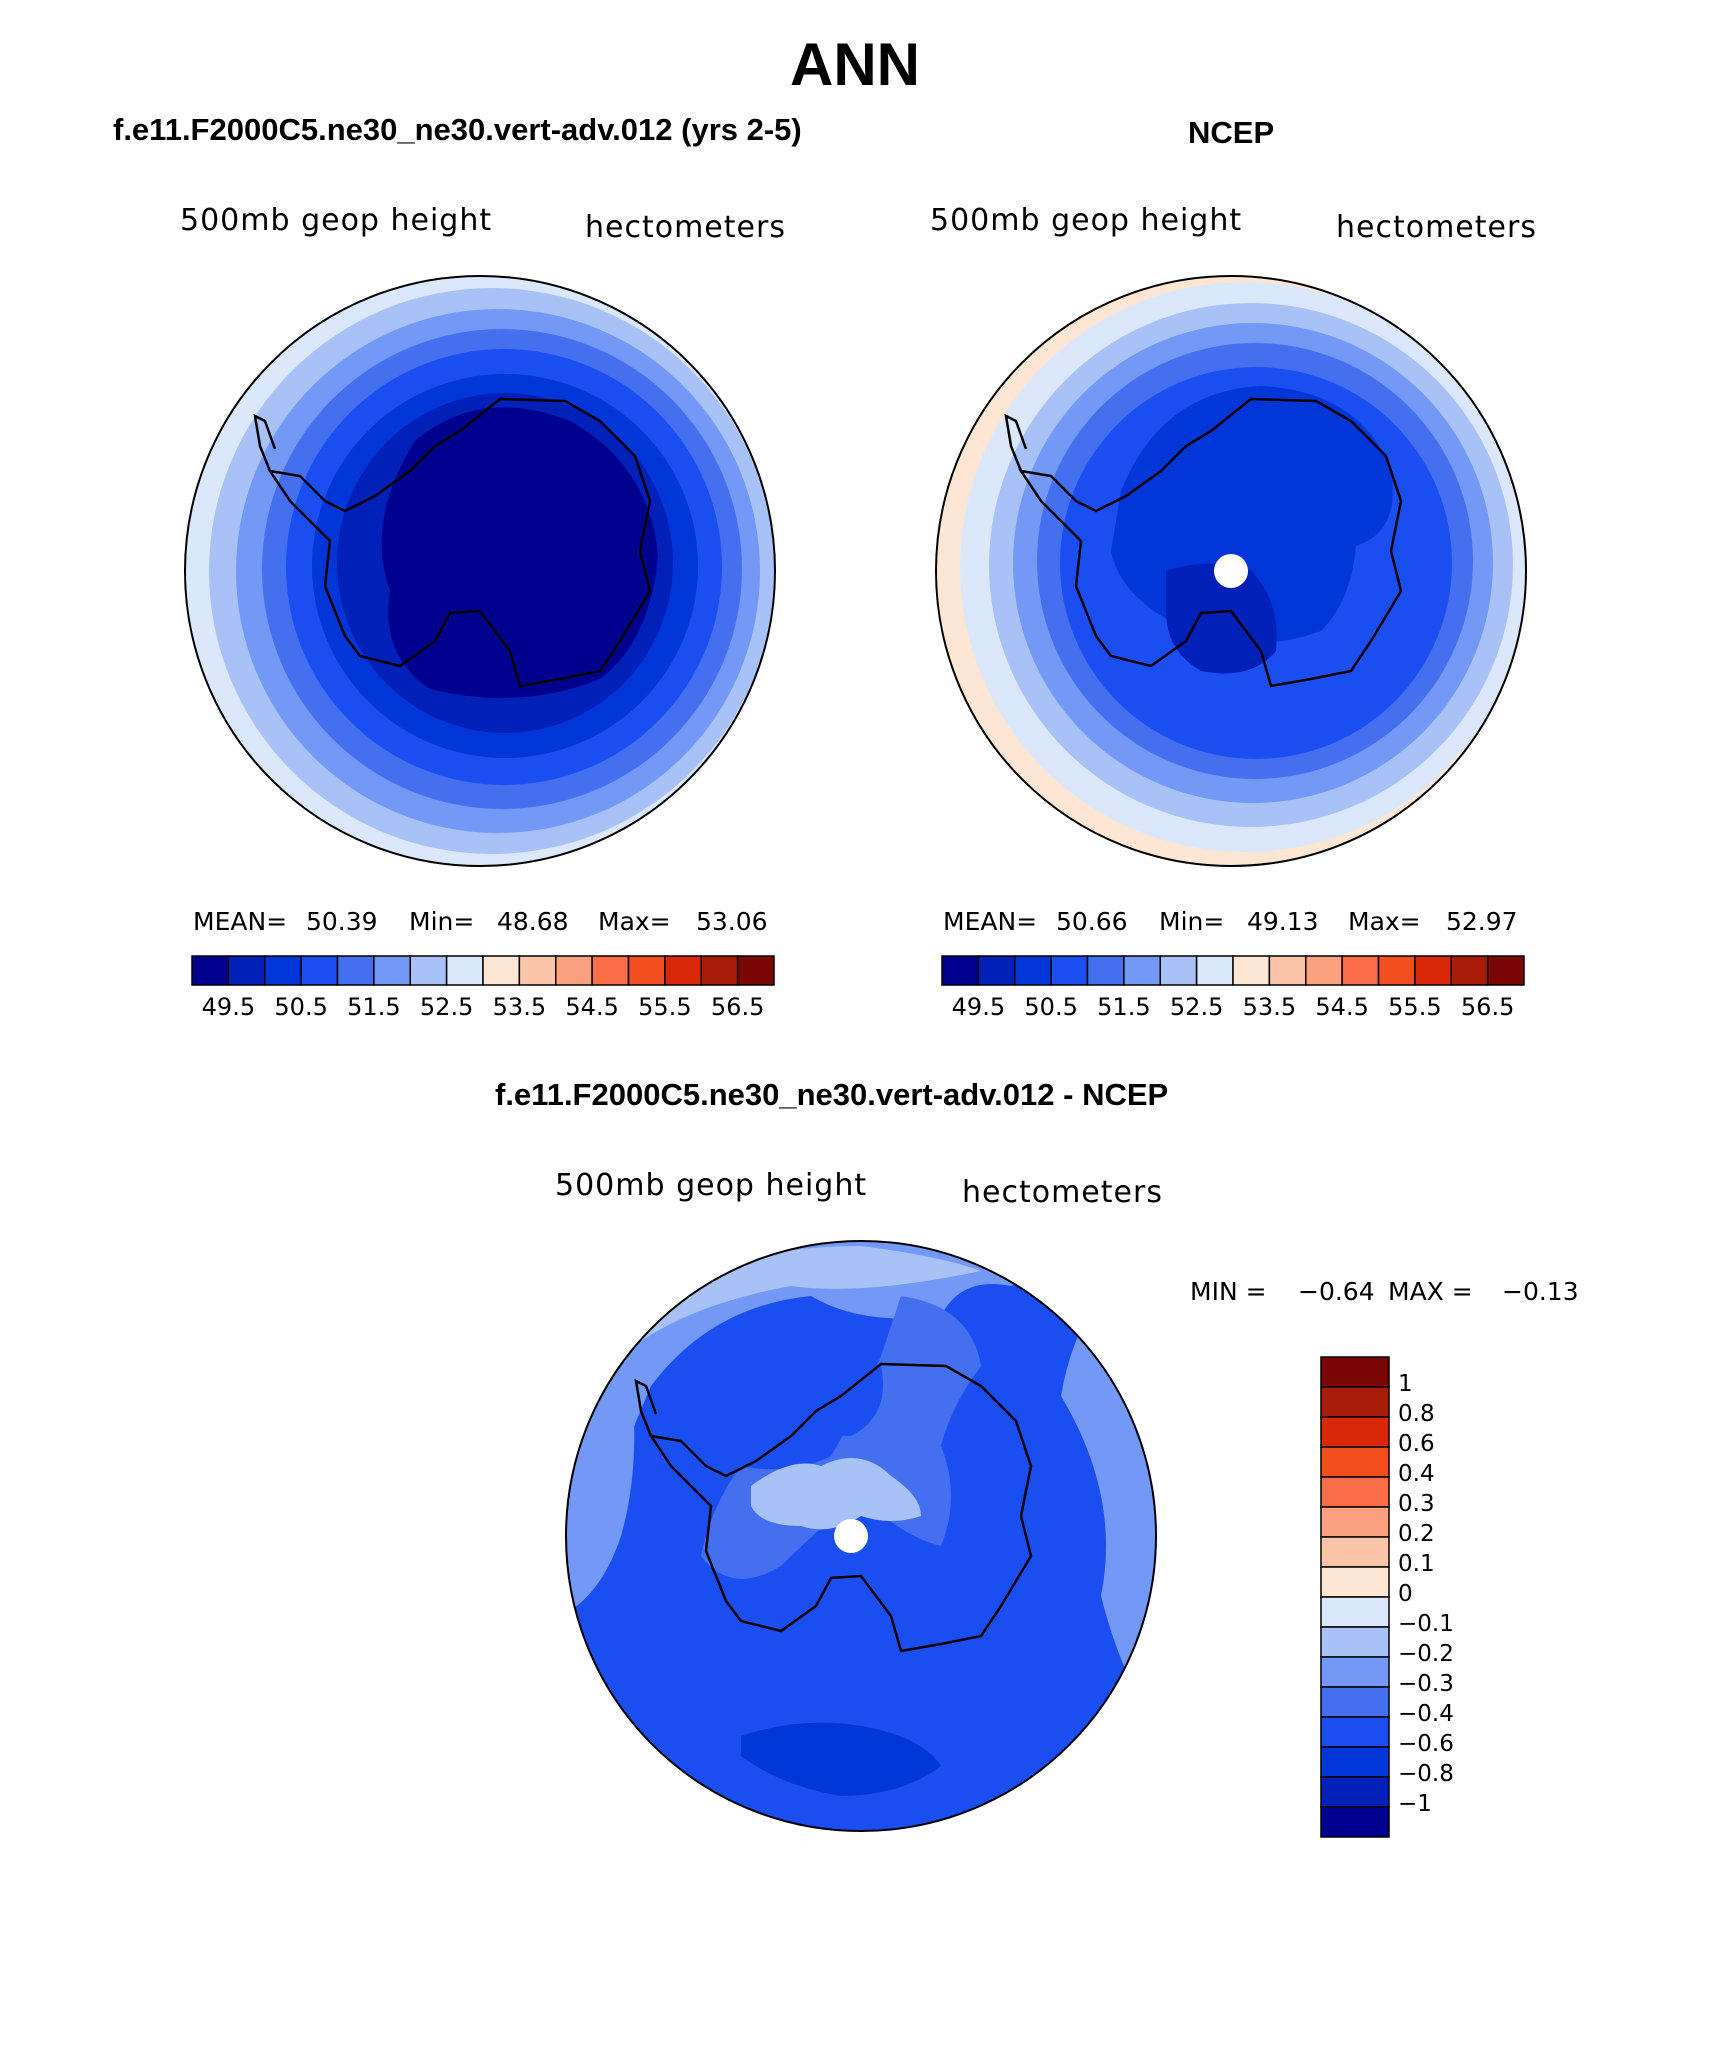 The image size is (1710, 2061). I want to click on diff-min-value: −0.64, so click(1336, 1291).